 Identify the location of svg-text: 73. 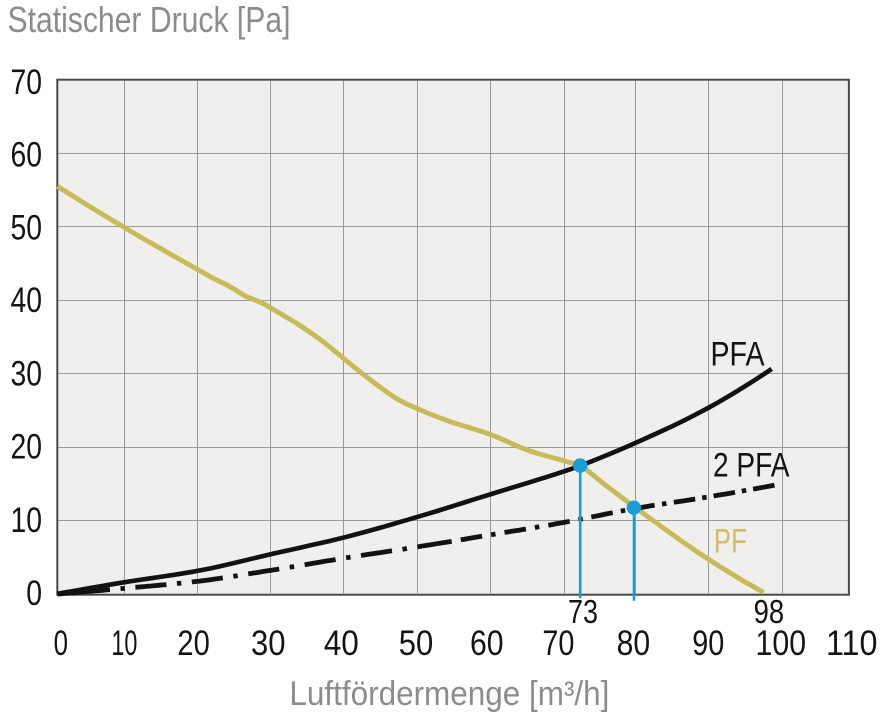
(583, 611).